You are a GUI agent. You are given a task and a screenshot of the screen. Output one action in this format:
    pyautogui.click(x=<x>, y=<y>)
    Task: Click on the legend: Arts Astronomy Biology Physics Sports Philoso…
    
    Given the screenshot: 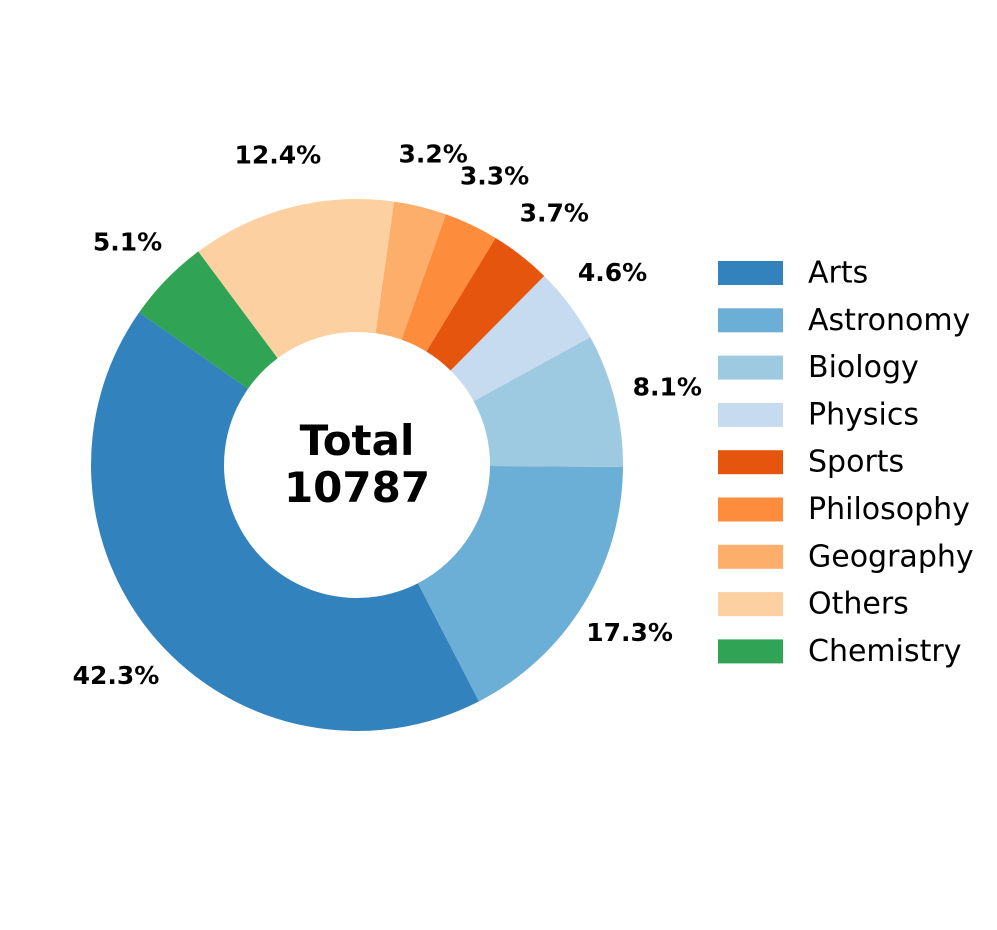 What is the action you would take?
    pyautogui.click(x=846, y=462)
    